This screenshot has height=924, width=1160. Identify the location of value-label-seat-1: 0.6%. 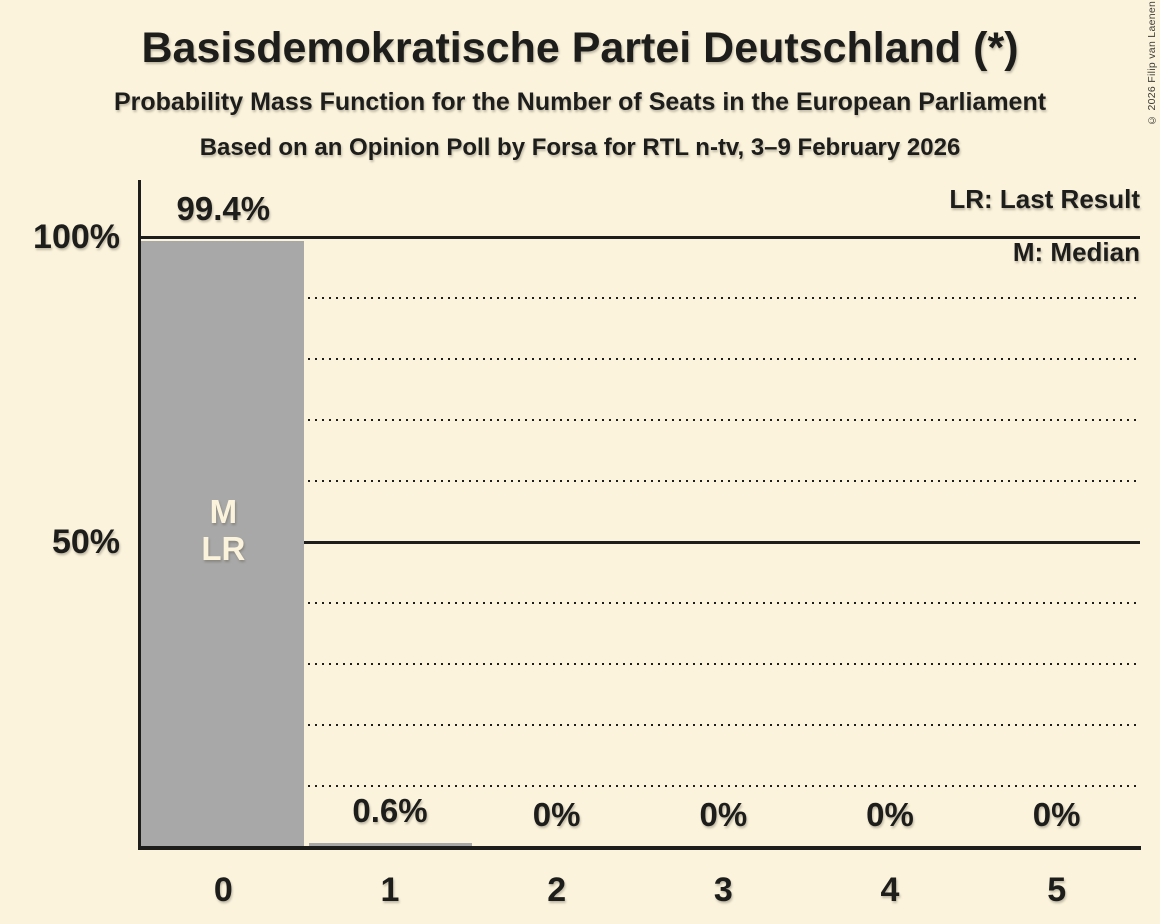
(390, 811).